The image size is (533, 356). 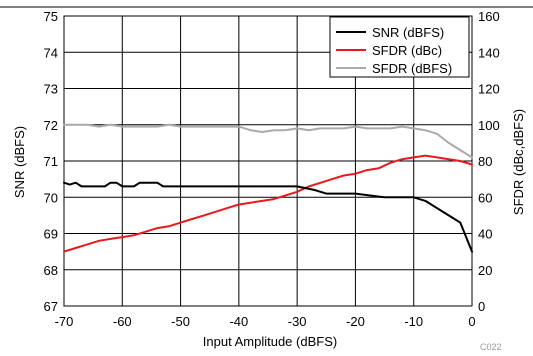 I want to click on y-tick-label-right: 80, so click(x=485, y=161).